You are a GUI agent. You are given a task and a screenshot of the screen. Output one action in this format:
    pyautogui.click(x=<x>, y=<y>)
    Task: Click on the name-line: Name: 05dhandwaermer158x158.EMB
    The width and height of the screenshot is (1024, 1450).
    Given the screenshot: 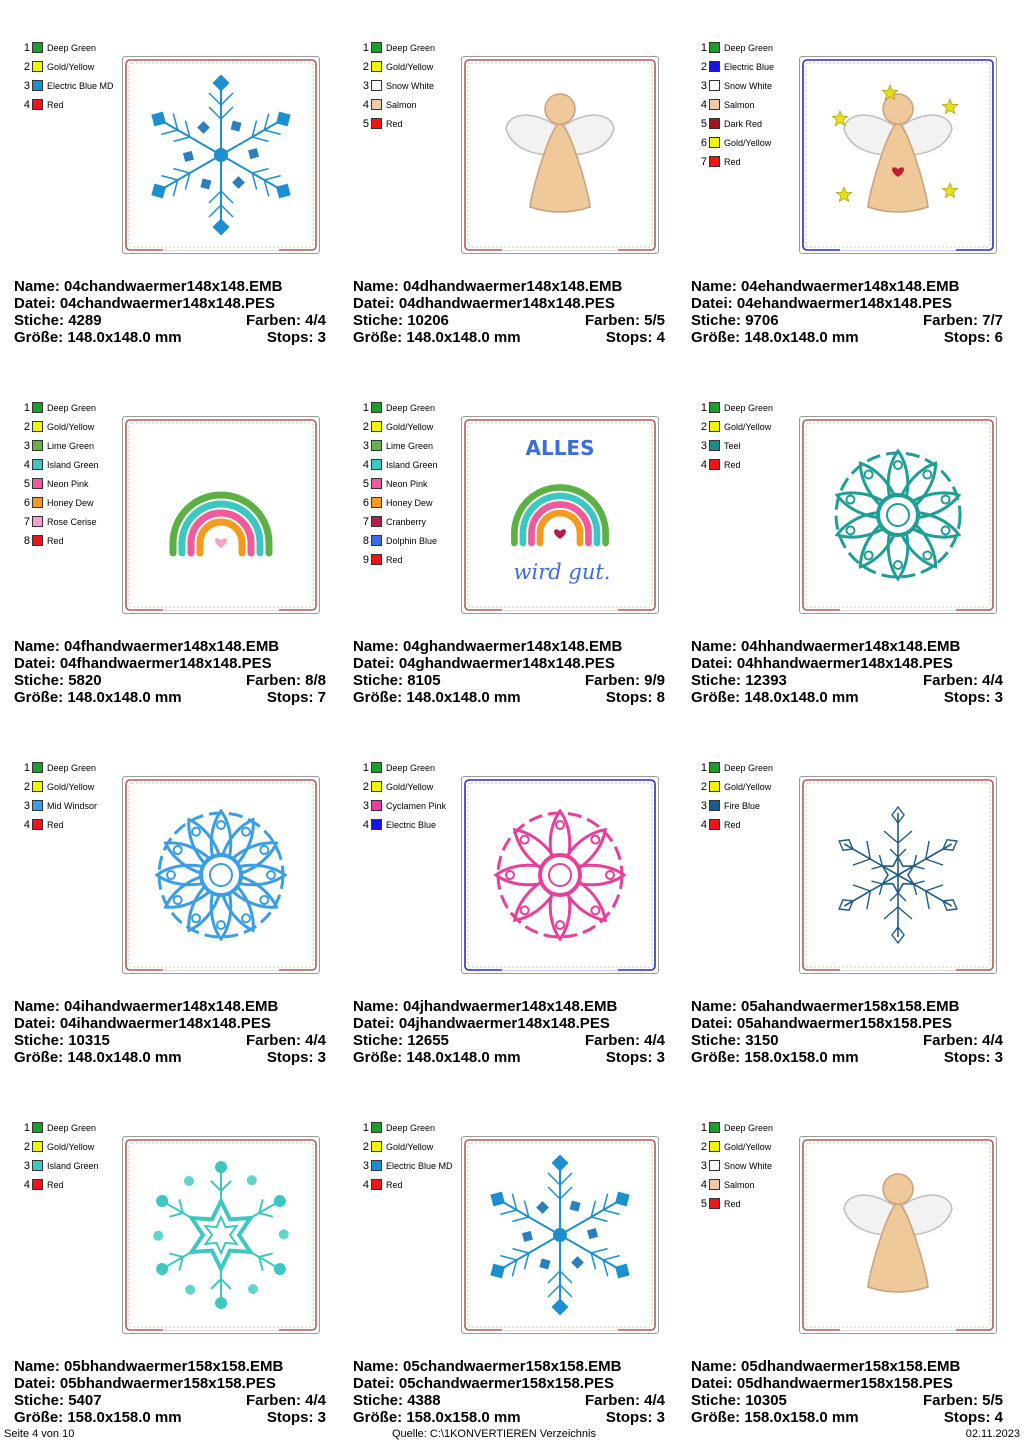 What is the action you would take?
    pyautogui.click(x=847, y=1366)
    